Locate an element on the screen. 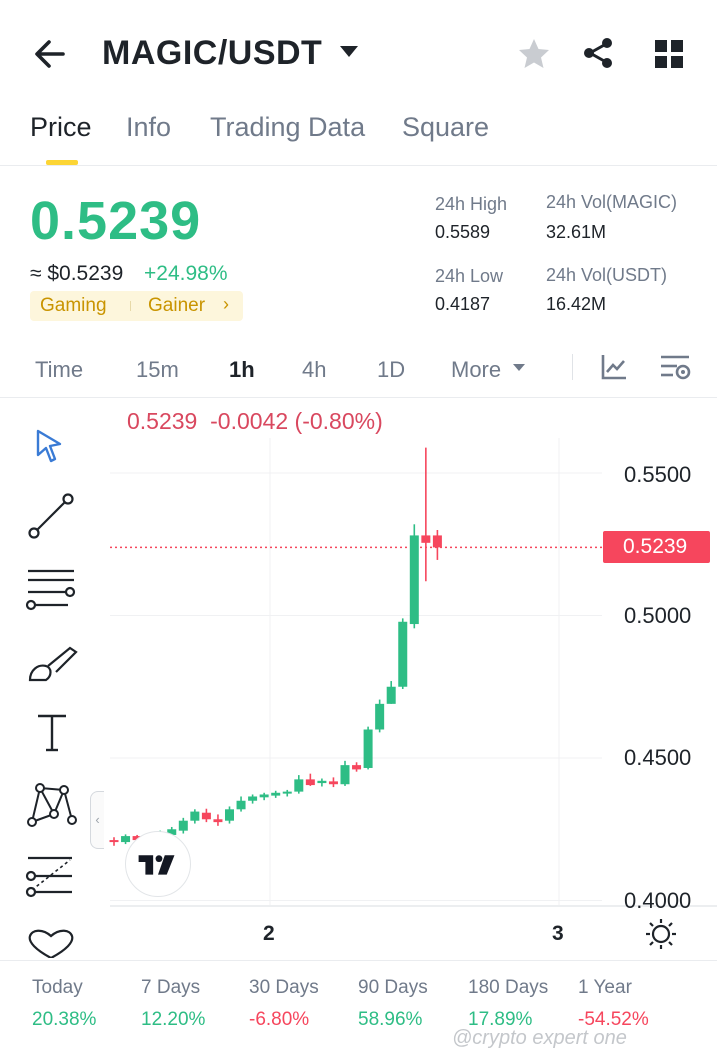  high-value: 0.5589 is located at coordinates (463, 232).